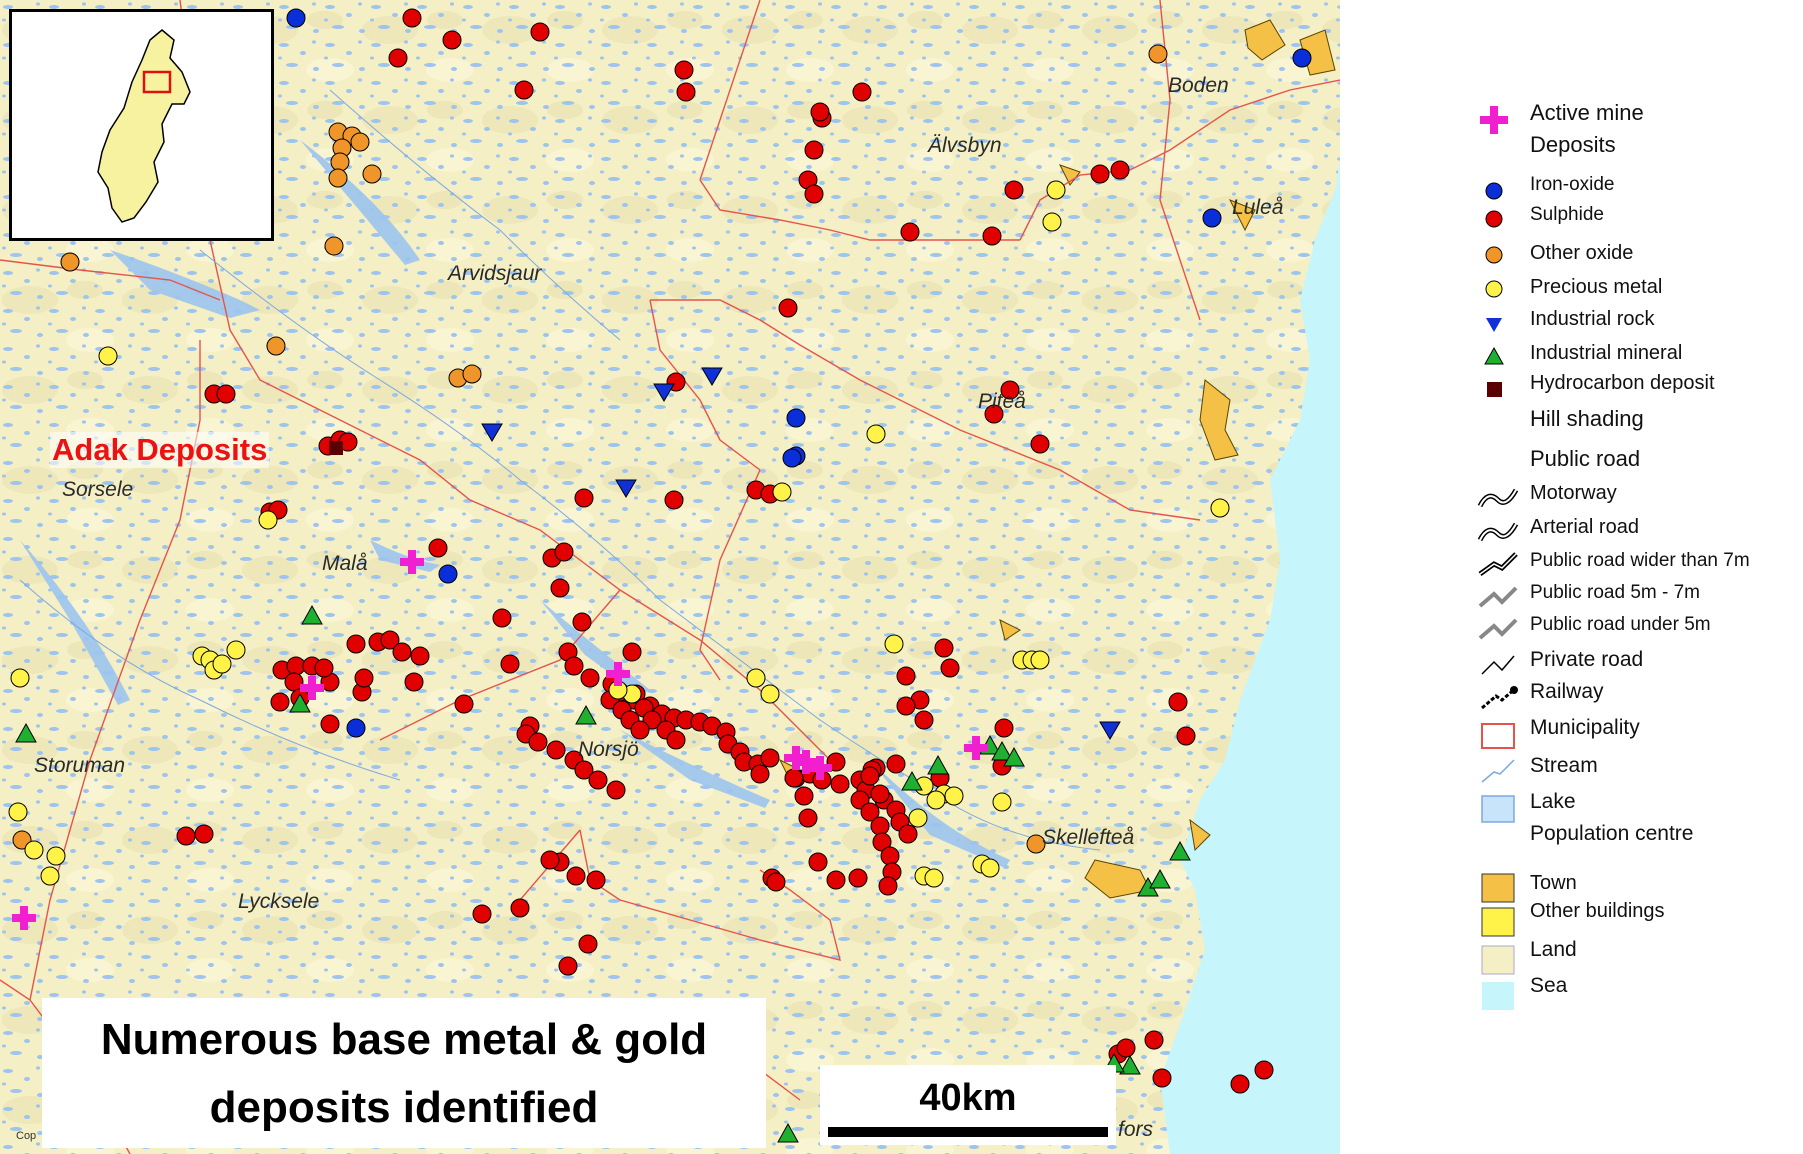 The image size is (1803, 1154). Describe the element at coordinates (1582, 253) in the screenshot. I see `legend-other-oxide: Other oxide` at that location.